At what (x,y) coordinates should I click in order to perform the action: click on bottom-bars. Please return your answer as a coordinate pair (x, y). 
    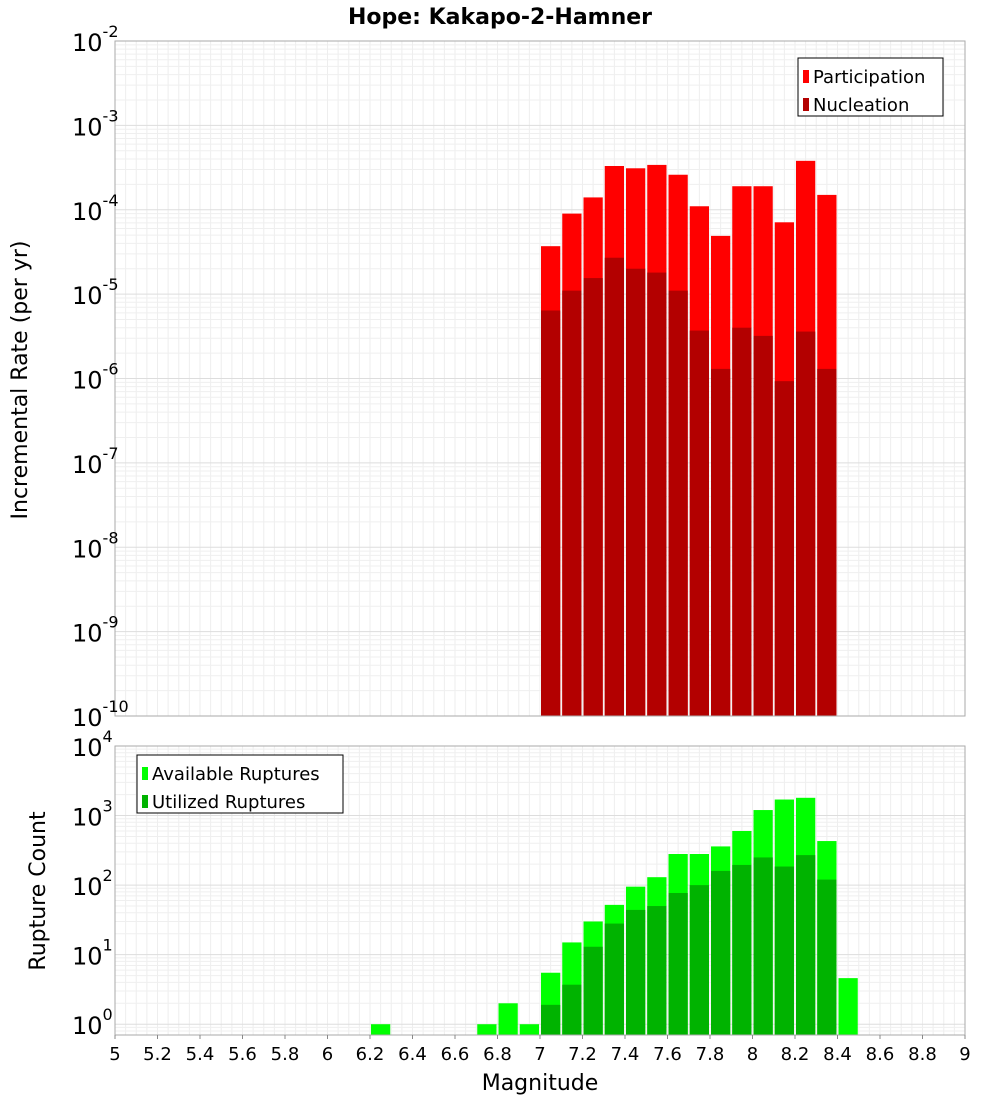
    Looking at the image, I should click on (614, 916).